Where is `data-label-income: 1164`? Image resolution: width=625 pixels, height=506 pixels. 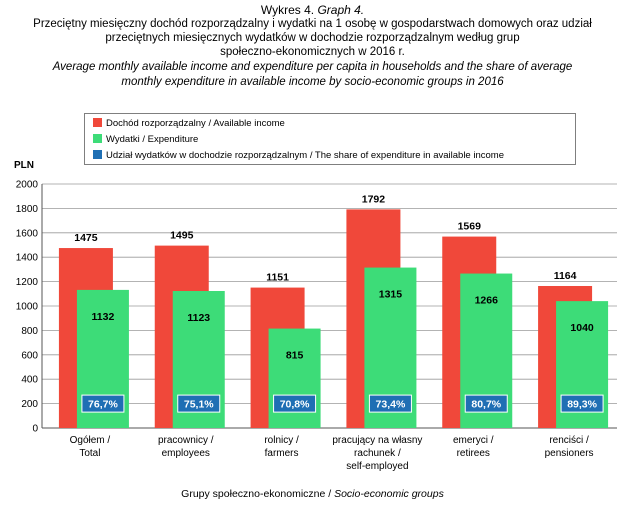 data-label-income: 1164 is located at coordinates (565, 276).